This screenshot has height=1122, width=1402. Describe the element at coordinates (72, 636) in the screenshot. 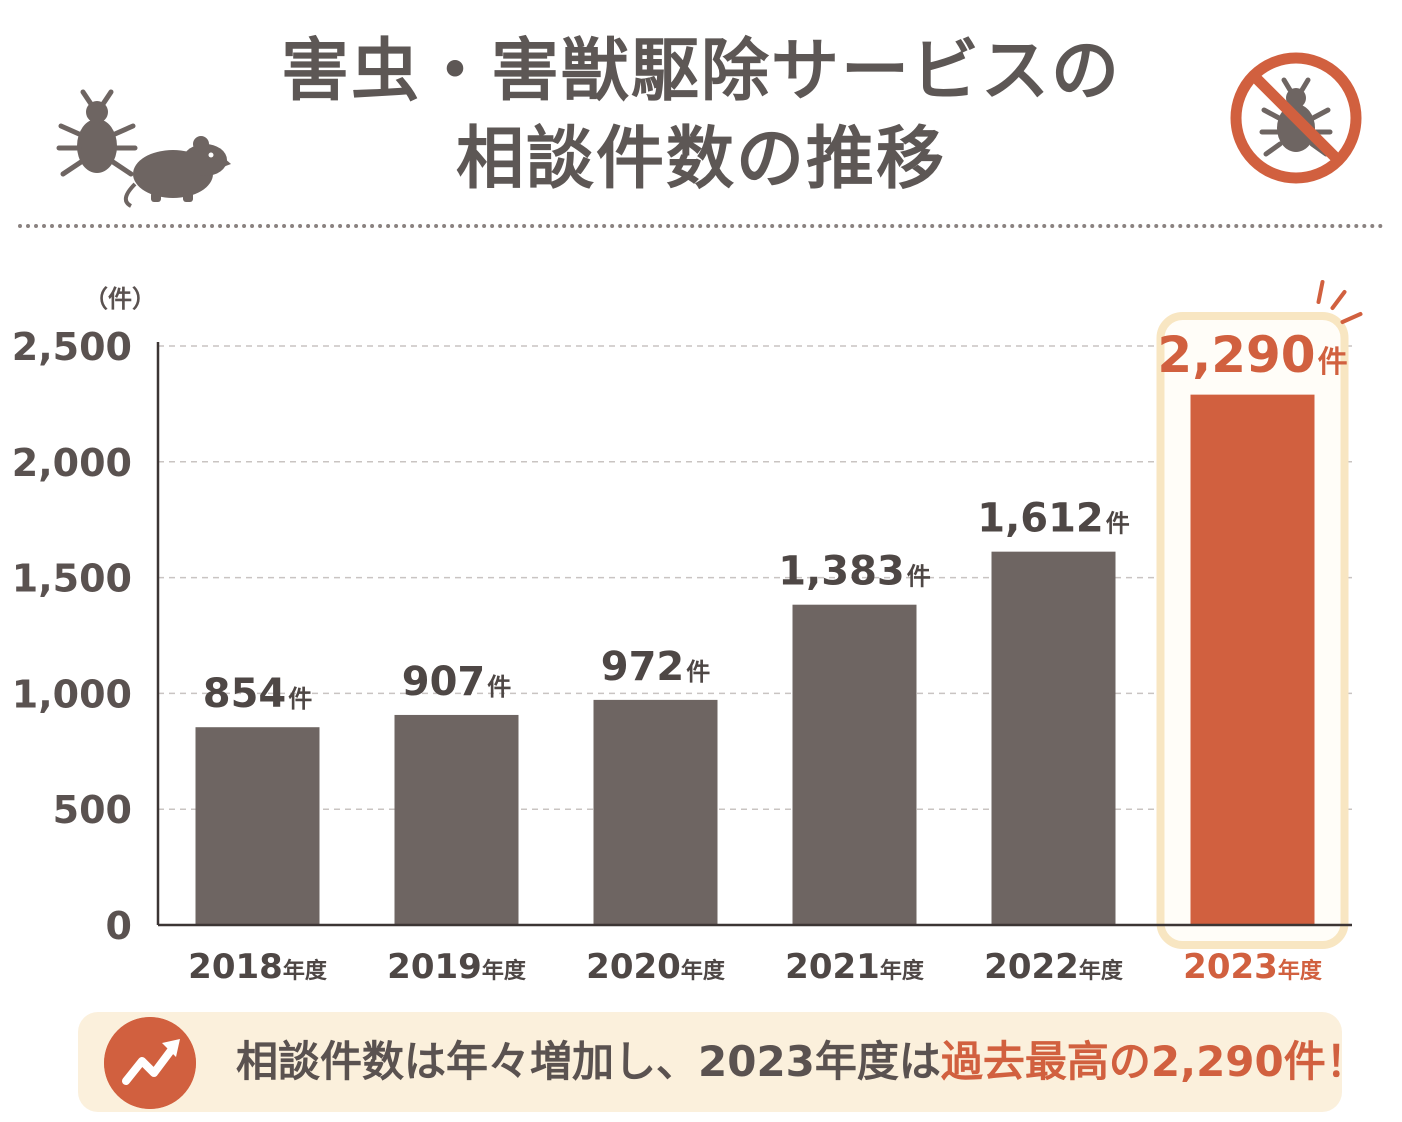

I see `y-axis-labels: 0 500 1,000 1,500 2,000 2,500` at that location.